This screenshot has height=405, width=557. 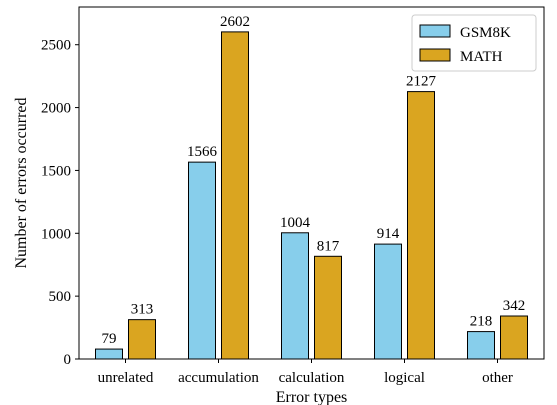 What do you see at coordinates (218, 378) in the screenshot?
I see `x-tick-label-accumulation: accumulation` at bounding box center [218, 378].